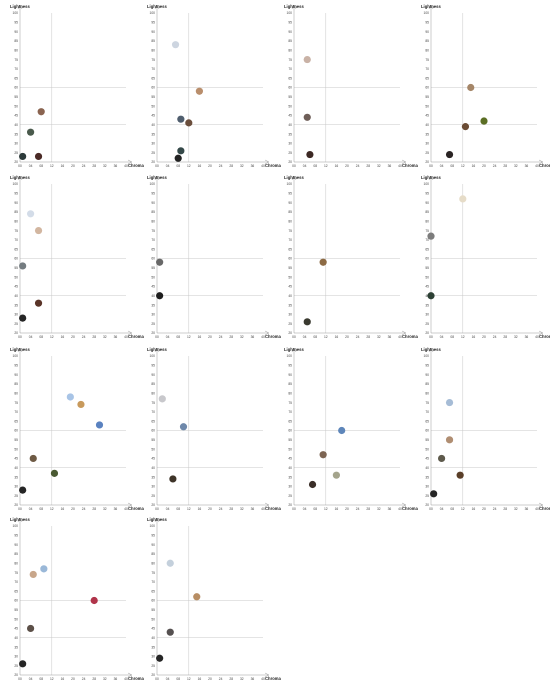 This screenshot has width=550, height=685. Describe the element at coordinates (426, 13) in the screenshot. I see `y-tick-label: 100` at that location.